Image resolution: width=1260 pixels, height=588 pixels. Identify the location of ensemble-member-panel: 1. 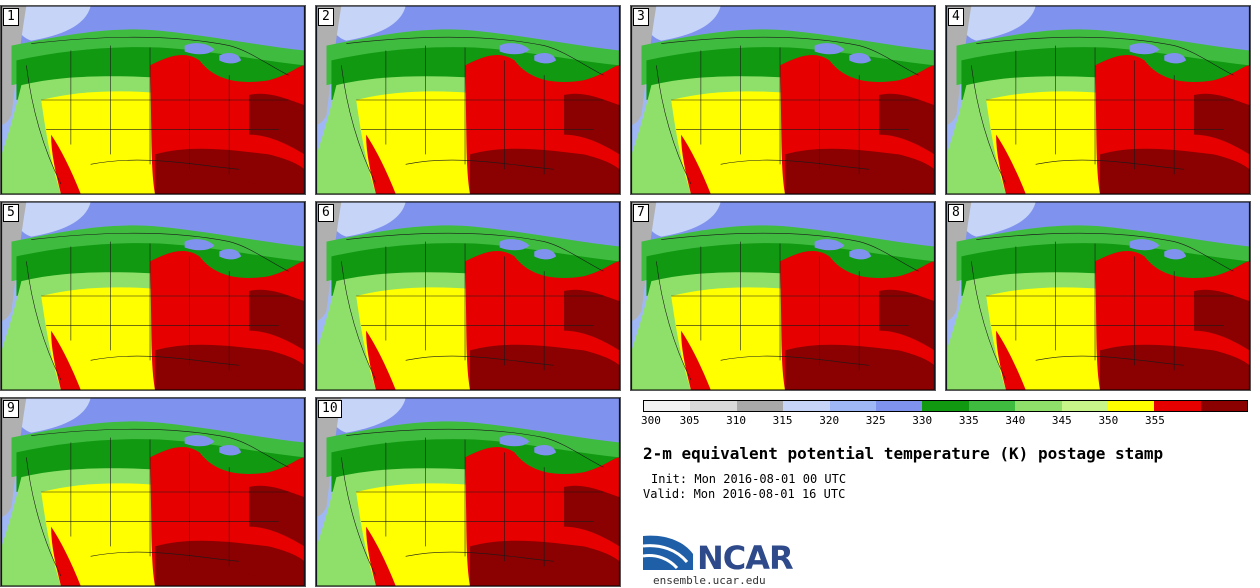
(153, 100).